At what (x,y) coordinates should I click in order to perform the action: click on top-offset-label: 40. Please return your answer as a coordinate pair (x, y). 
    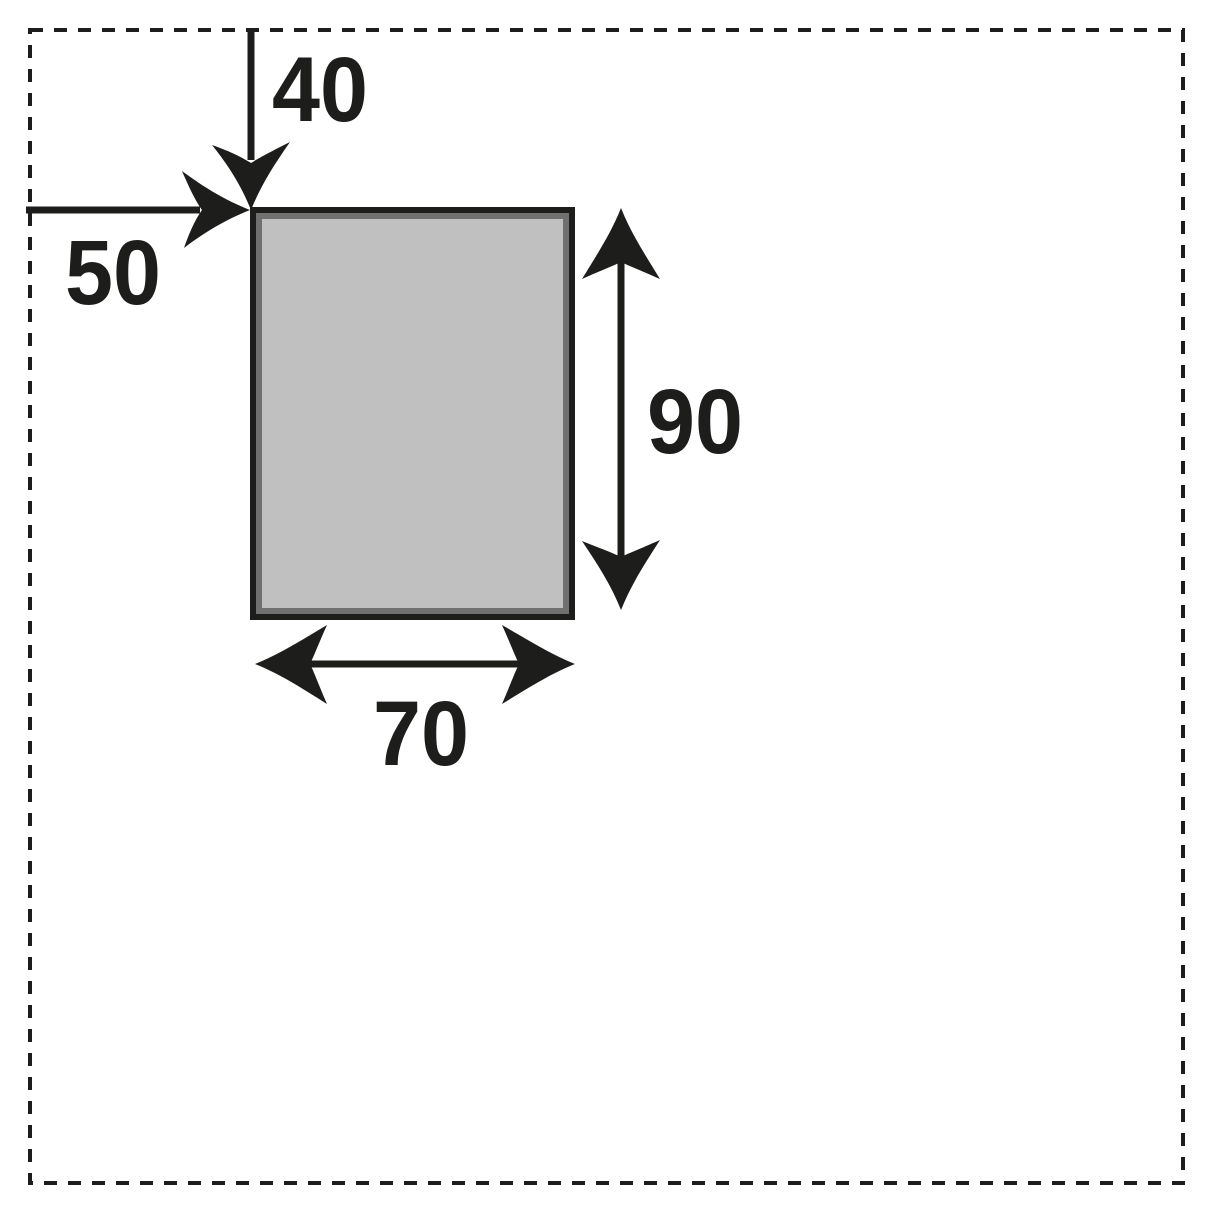
    Looking at the image, I should click on (320, 90).